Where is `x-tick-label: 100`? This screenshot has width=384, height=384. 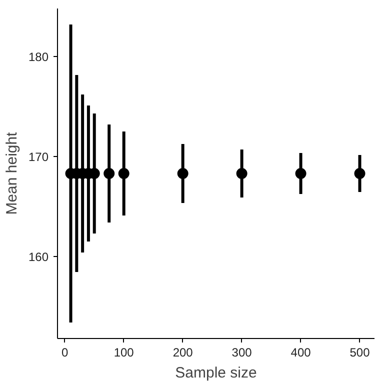
x-tick-label: 100 is located at coordinates (124, 353).